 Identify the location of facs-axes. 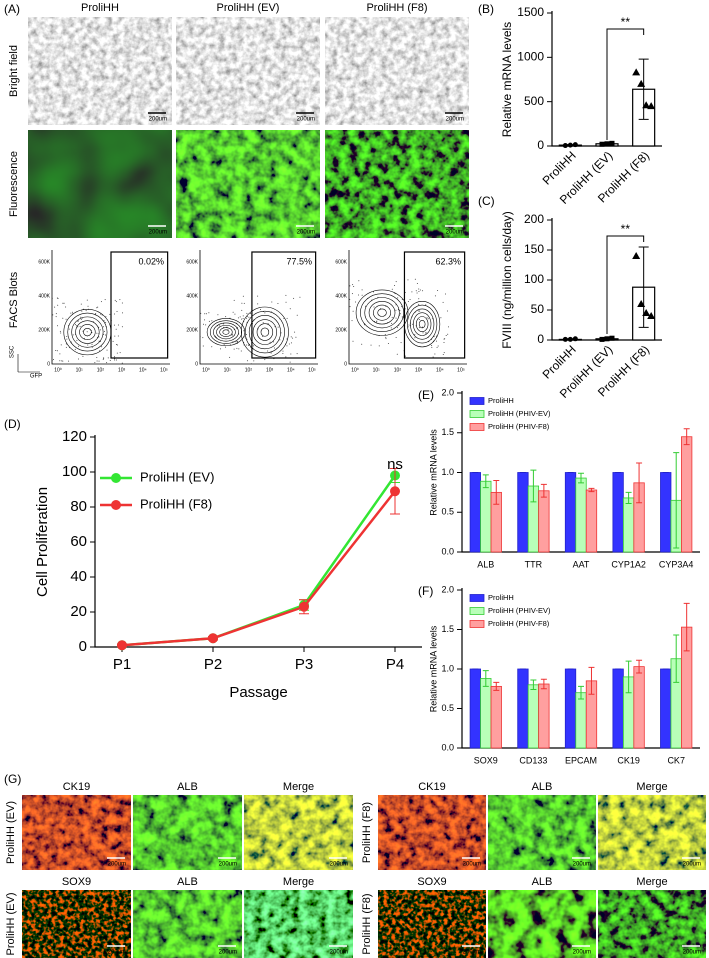
(407, 307).